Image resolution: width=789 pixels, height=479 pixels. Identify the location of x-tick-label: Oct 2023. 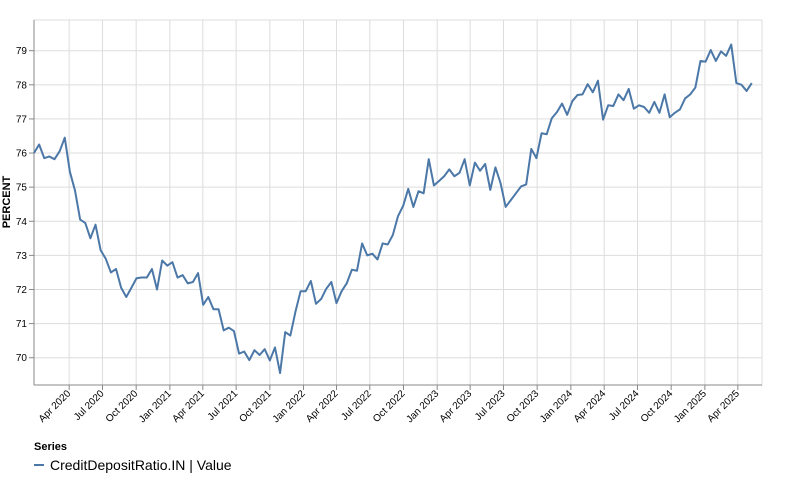
(523, 406).